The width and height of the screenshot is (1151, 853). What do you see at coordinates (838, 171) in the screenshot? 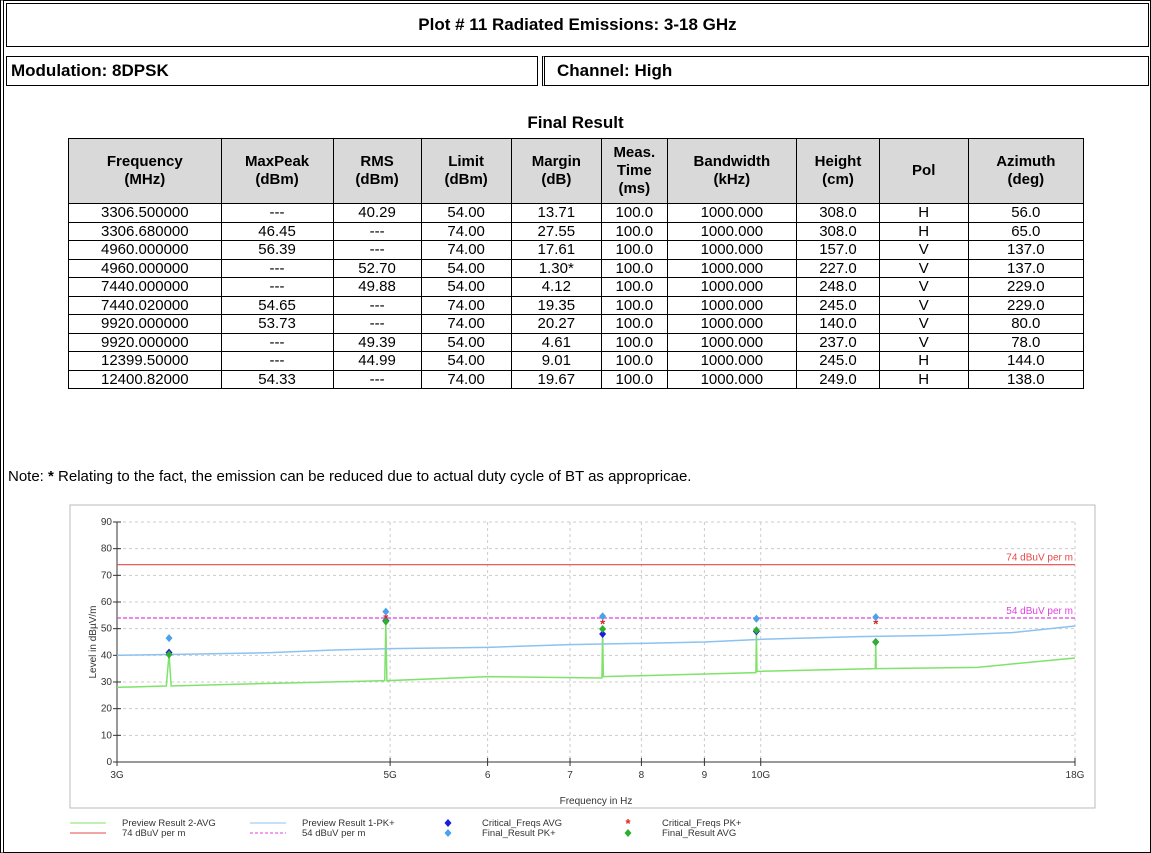
I see `column-header: Height (cm)` at bounding box center [838, 171].